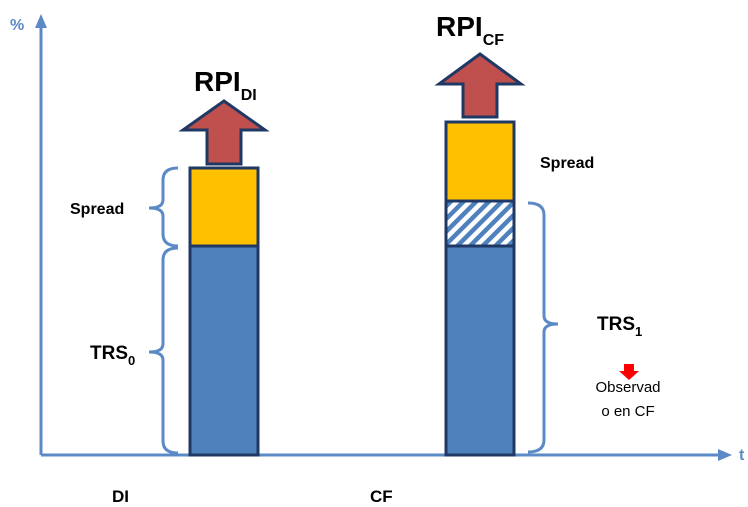 The image size is (748, 507). I want to click on observed-block-cf, so click(480, 223).